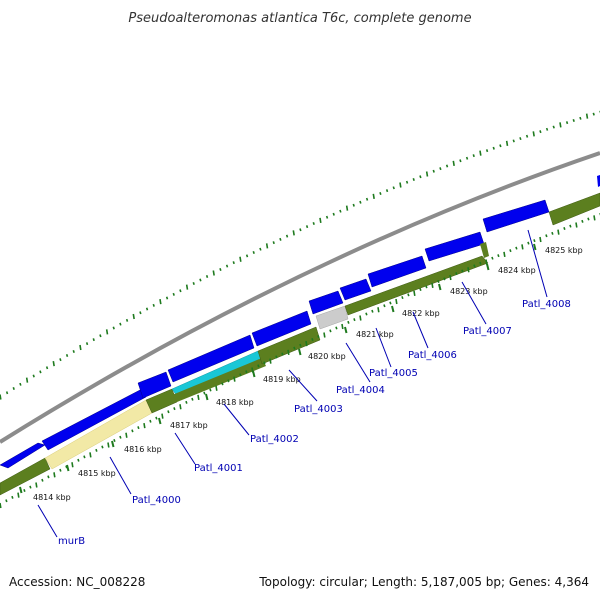 Image resolution: width=600 pixels, height=600 pixels. I want to click on scale-tick-label: 4825 kbp, so click(564, 250).